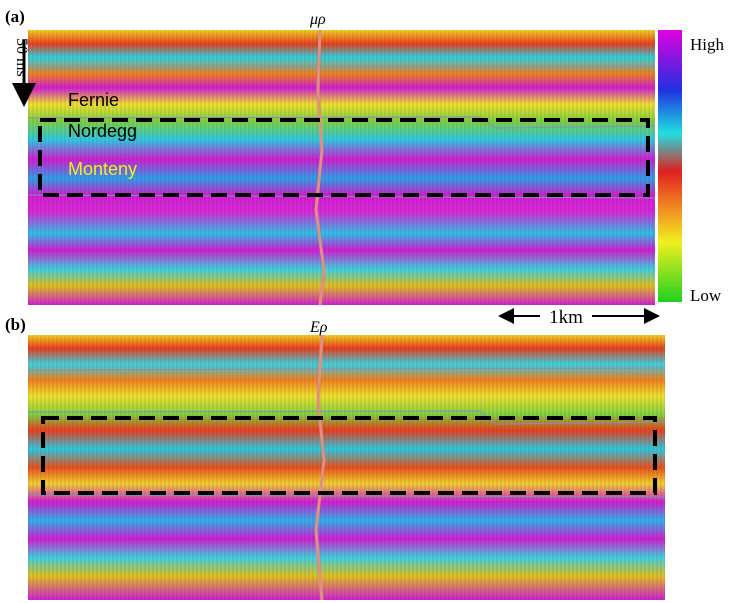 Image resolution: width=739 pixels, height=603 pixels. Describe the element at coordinates (318, 327) in the screenshot. I see `panel-title: Eρ` at that location.